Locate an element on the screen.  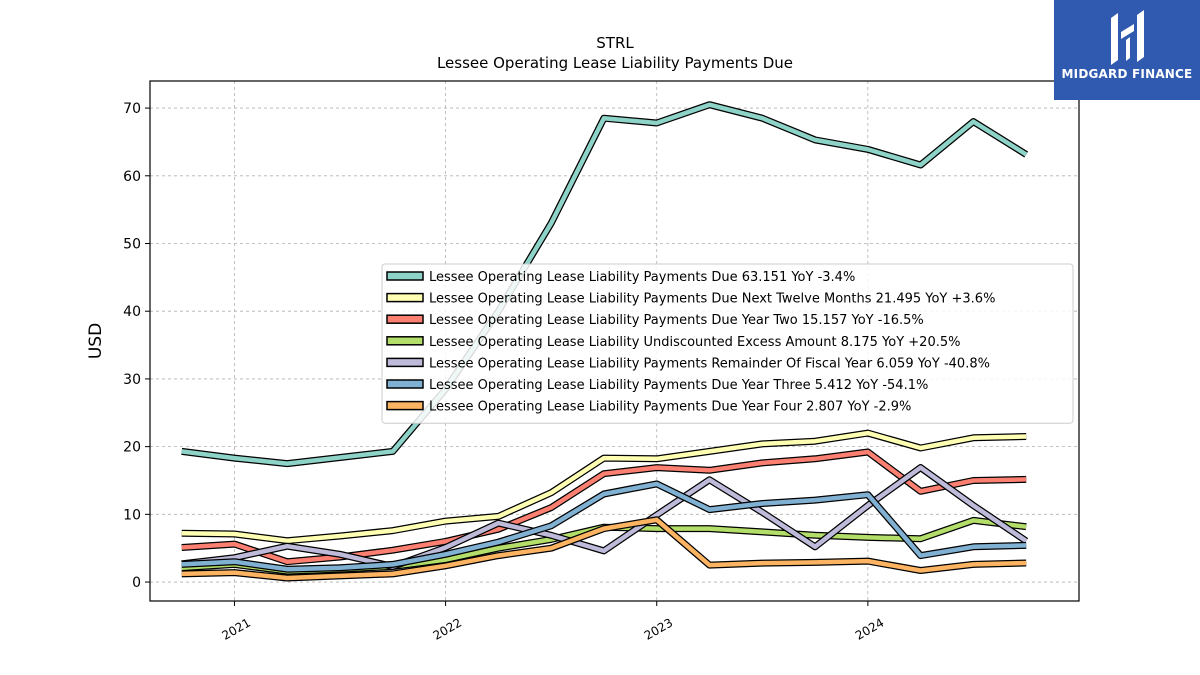
y-tick-label: 40 is located at coordinates (132, 312).